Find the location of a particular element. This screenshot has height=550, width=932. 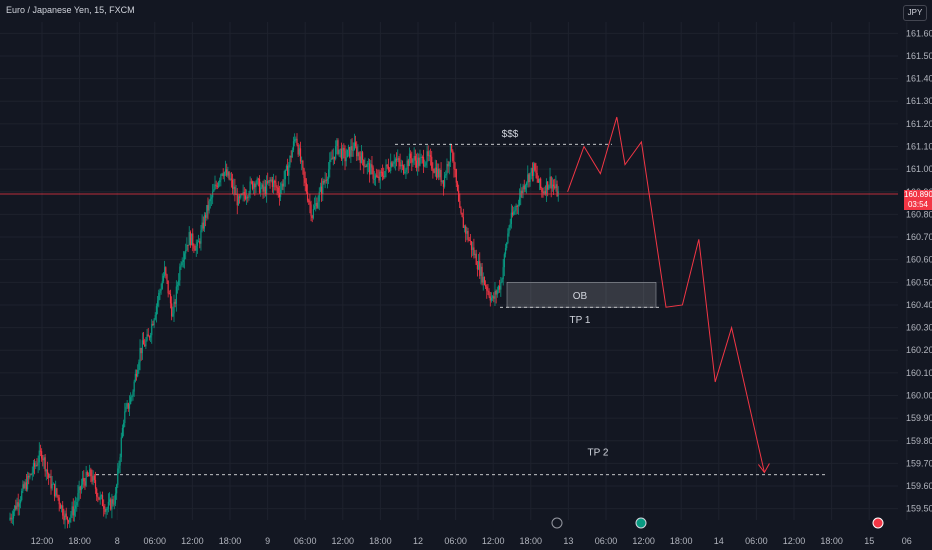

projection-arrowhead is located at coordinates (764, 468).